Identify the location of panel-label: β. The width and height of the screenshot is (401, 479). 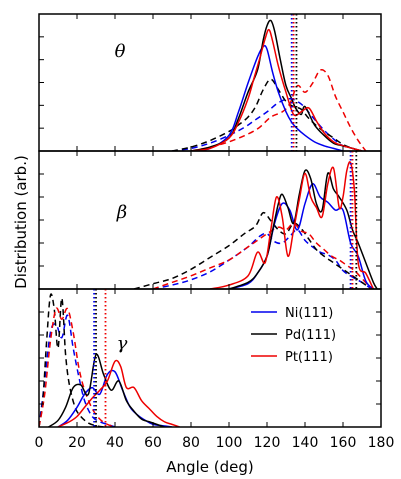
(121, 212).